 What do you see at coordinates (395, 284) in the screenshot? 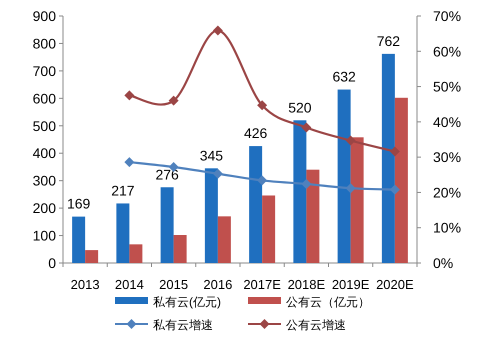
I see `x-tick-label: 2020E` at bounding box center [395, 284].